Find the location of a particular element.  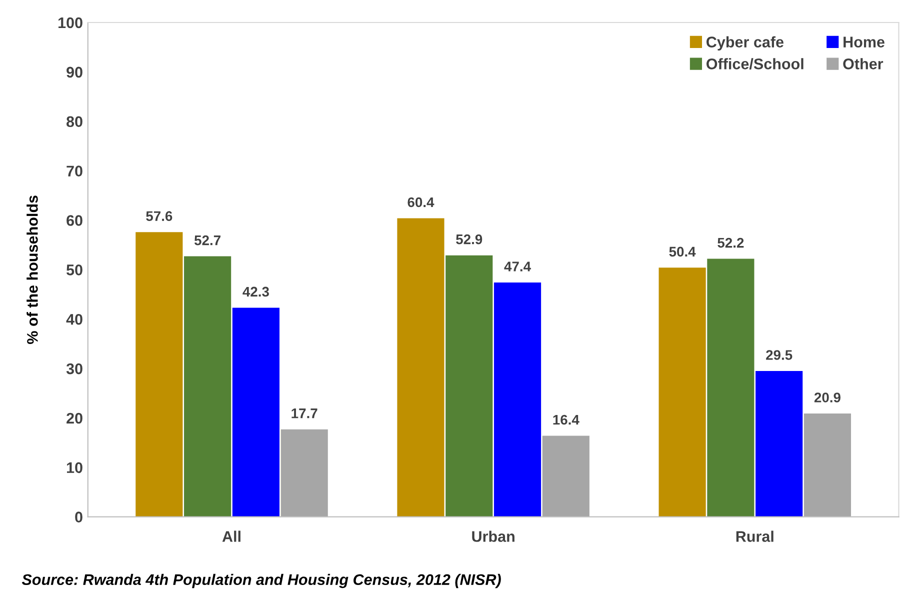

y-tick-label: 40 is located at coordinates (74, 319).